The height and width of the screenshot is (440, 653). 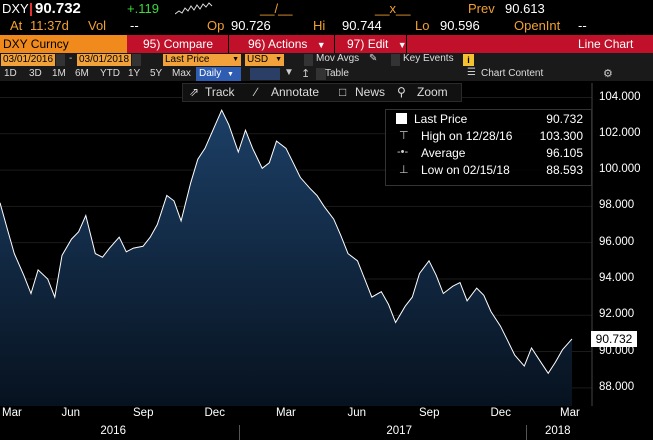 I want to click on legend-average-label: Average, so click(x=443, y=153).